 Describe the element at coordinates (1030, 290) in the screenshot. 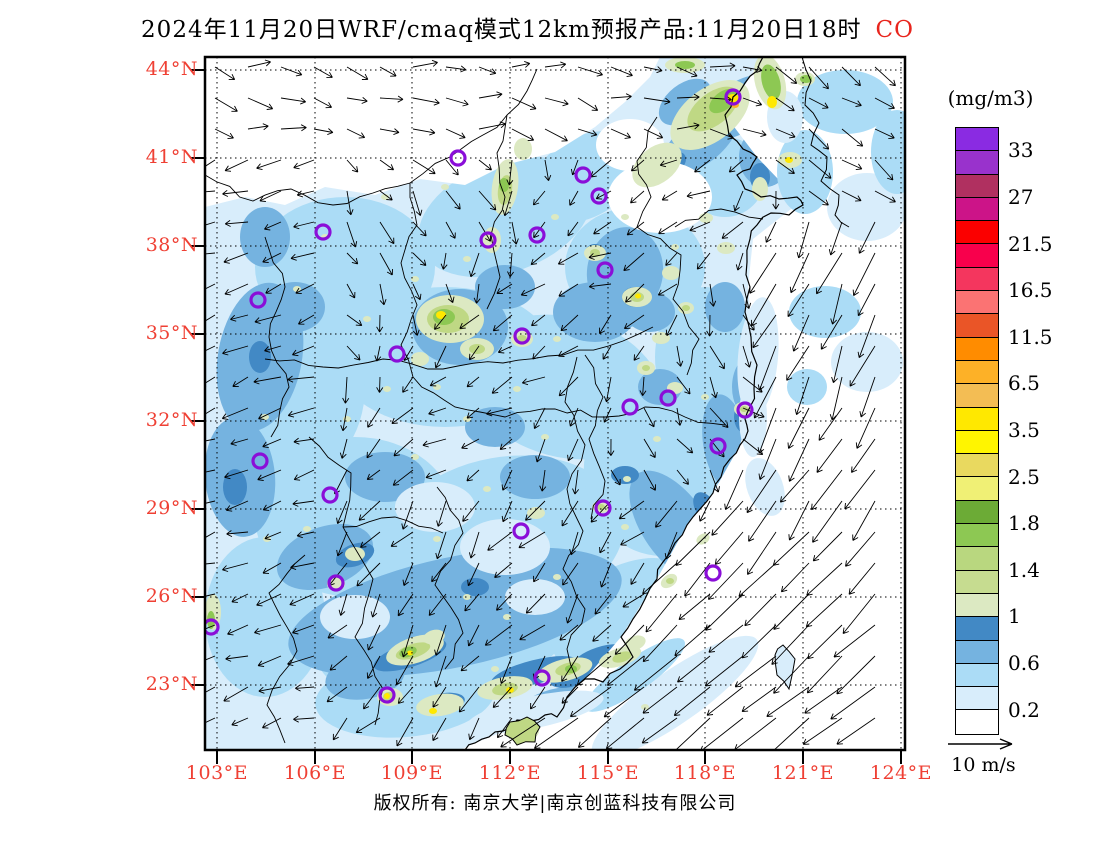

I see `colorbar-tick-label: 16.5` at that location.